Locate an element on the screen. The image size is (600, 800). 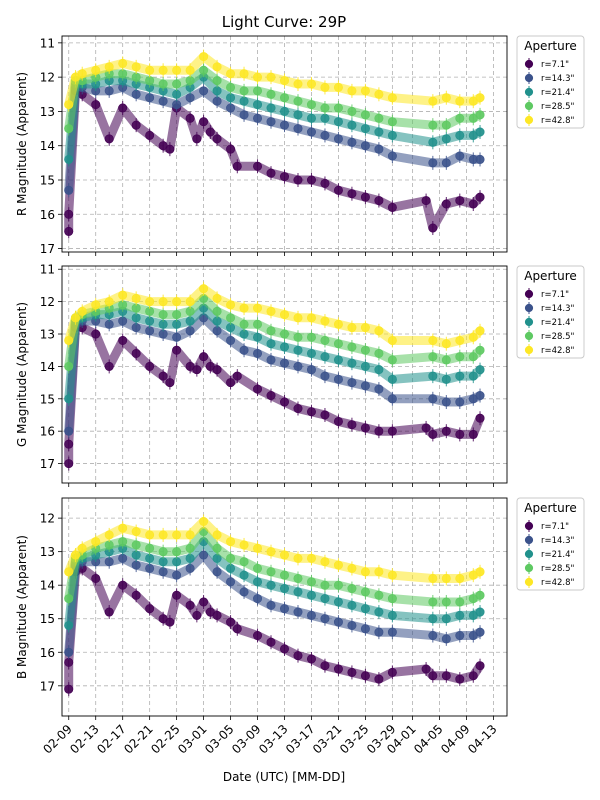
legend-entry-label: r=14.3" is located at coordinates (558, 309).